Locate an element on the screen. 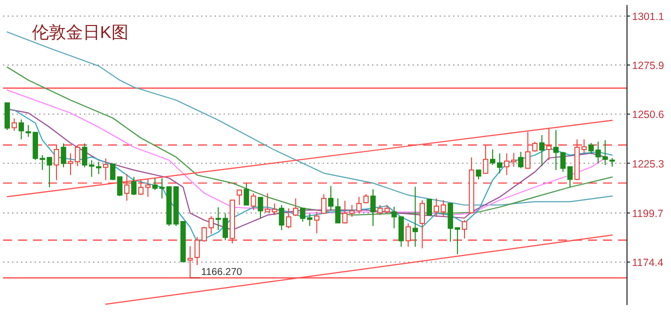 The image size is (671, 324). y-tick-label: 1301.1 is located at coordinates (648, 17).